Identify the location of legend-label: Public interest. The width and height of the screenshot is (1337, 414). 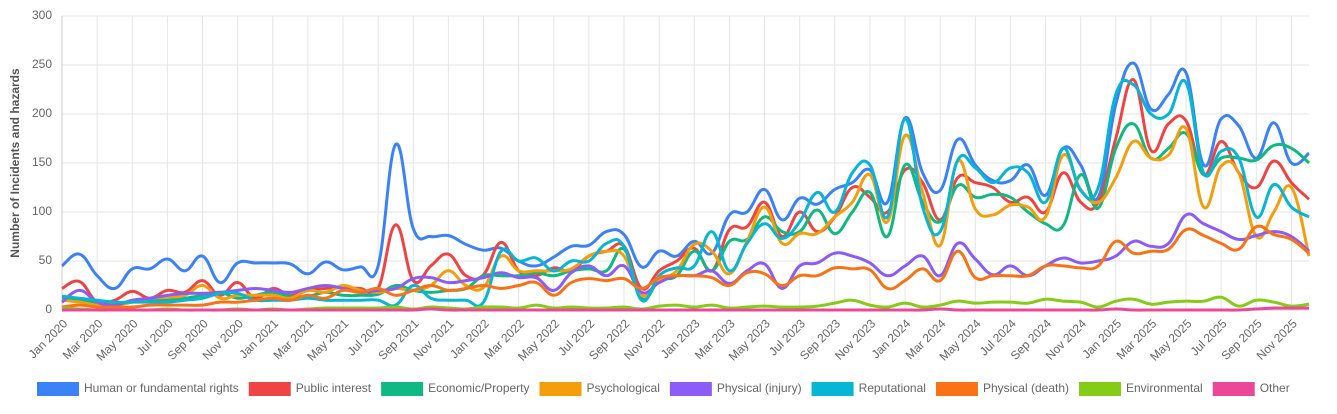
(334, 388).